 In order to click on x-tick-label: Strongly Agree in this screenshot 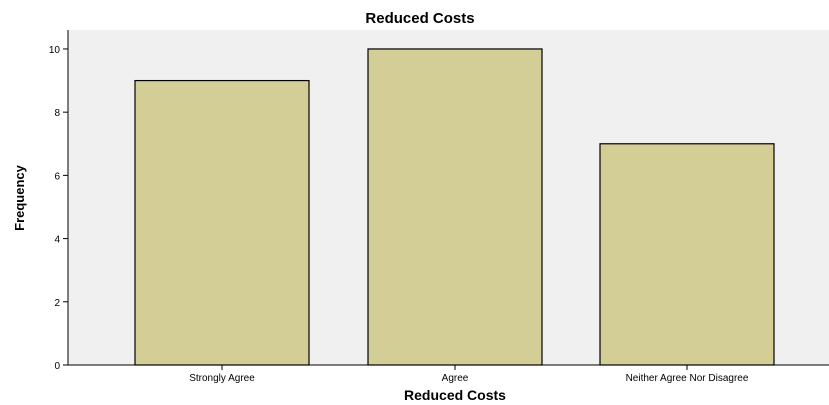, I will do `click(222, 378)`.